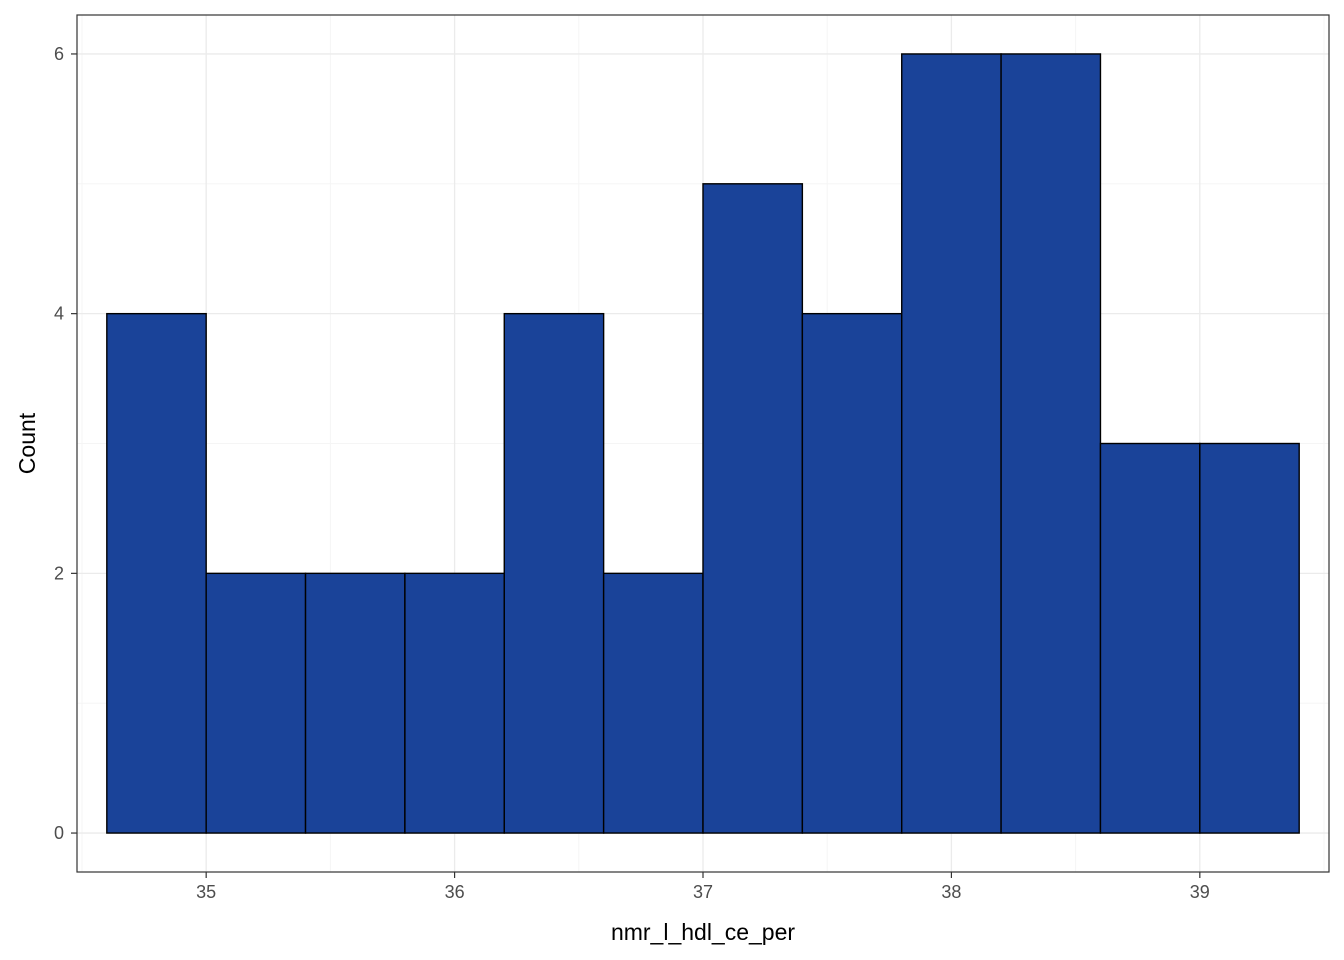 This screenshot has width=1344, height=960. I want to click on y-tick-label: 2, so click(59, 573).